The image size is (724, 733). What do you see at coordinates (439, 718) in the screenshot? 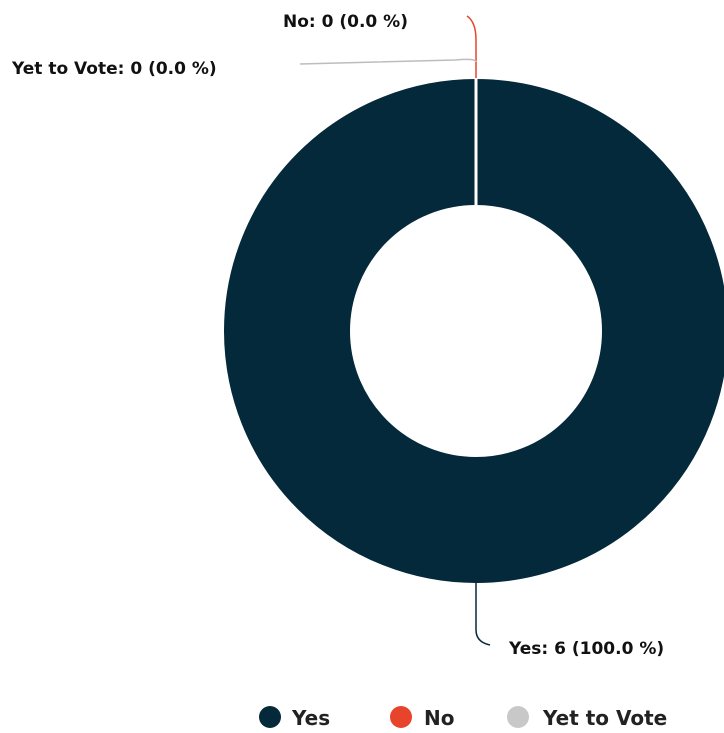
I see `legend-label-no: No` at bounding box center [439, 718].